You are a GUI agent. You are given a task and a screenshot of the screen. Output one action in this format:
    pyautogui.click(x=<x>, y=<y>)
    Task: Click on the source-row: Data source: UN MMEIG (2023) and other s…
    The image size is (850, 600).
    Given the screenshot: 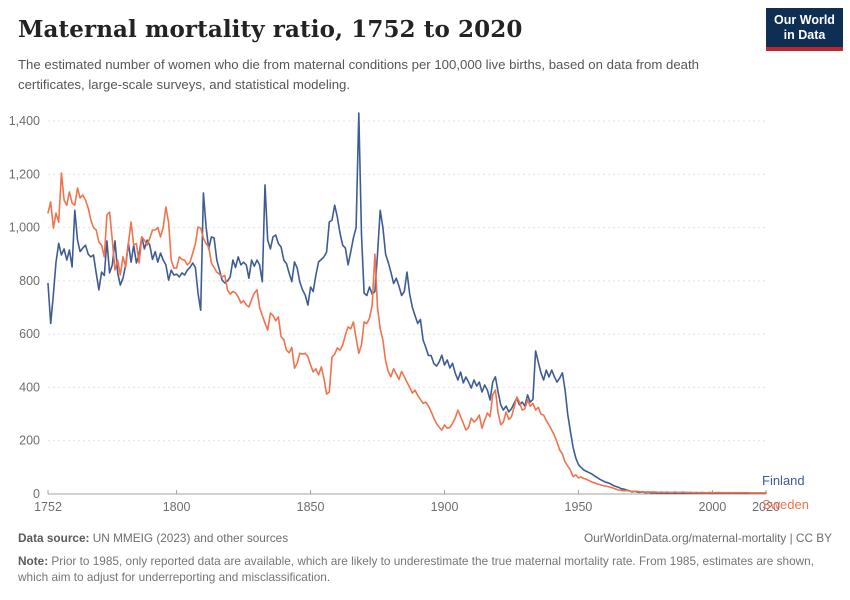 What is the action you would take?
    pyautogui.click(x=425, y=538)
    